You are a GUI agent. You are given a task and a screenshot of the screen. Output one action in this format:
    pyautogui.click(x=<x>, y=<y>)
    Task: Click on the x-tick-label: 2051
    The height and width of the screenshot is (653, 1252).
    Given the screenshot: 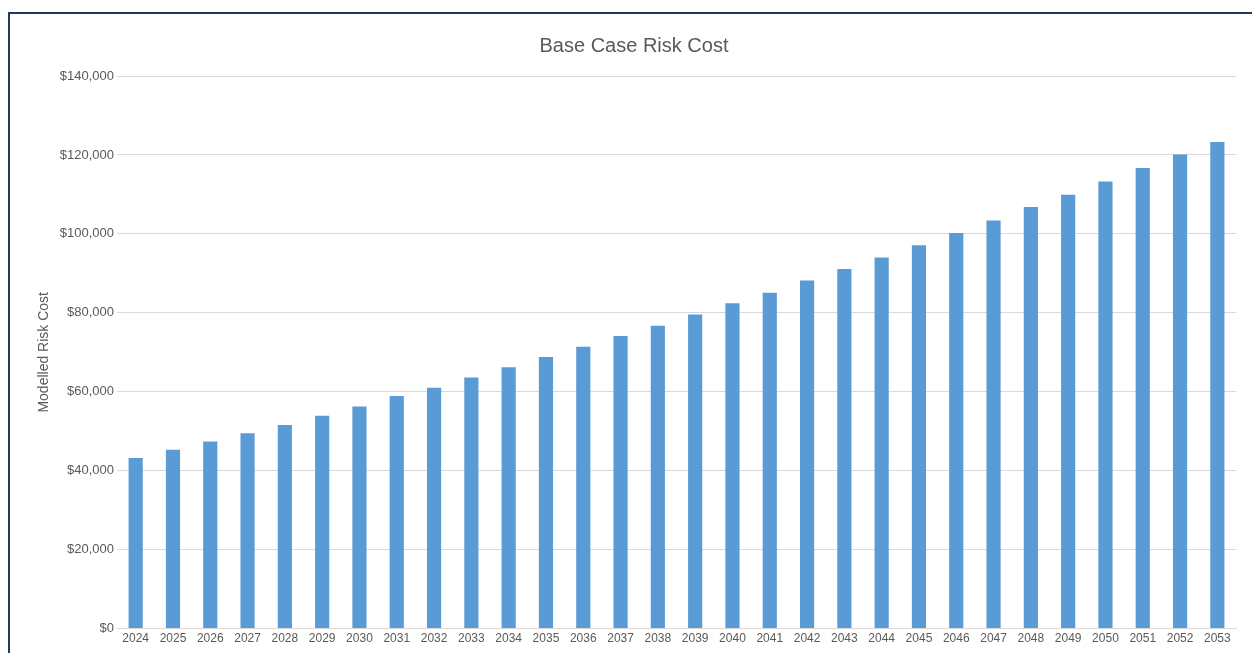 What is the action you would take?
    pyautogui.click(x=1143, y=638)
    